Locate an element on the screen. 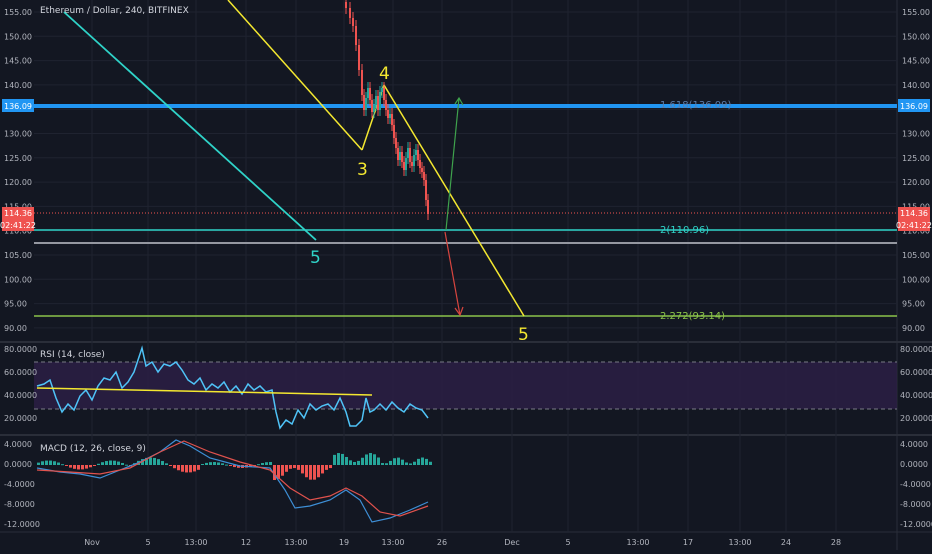  blue-level-tag-right-text: 136.09 is located at coordinates (914, 106).